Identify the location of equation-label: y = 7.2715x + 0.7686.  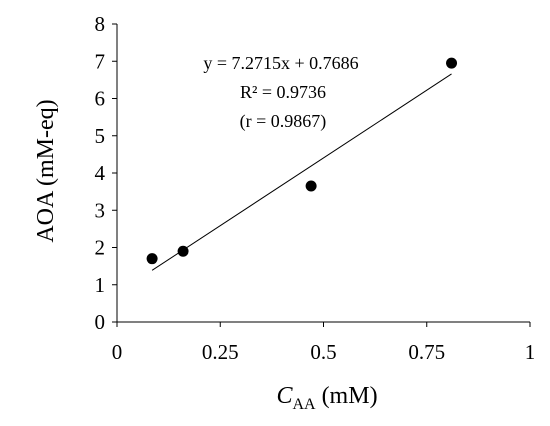
(280, 63).